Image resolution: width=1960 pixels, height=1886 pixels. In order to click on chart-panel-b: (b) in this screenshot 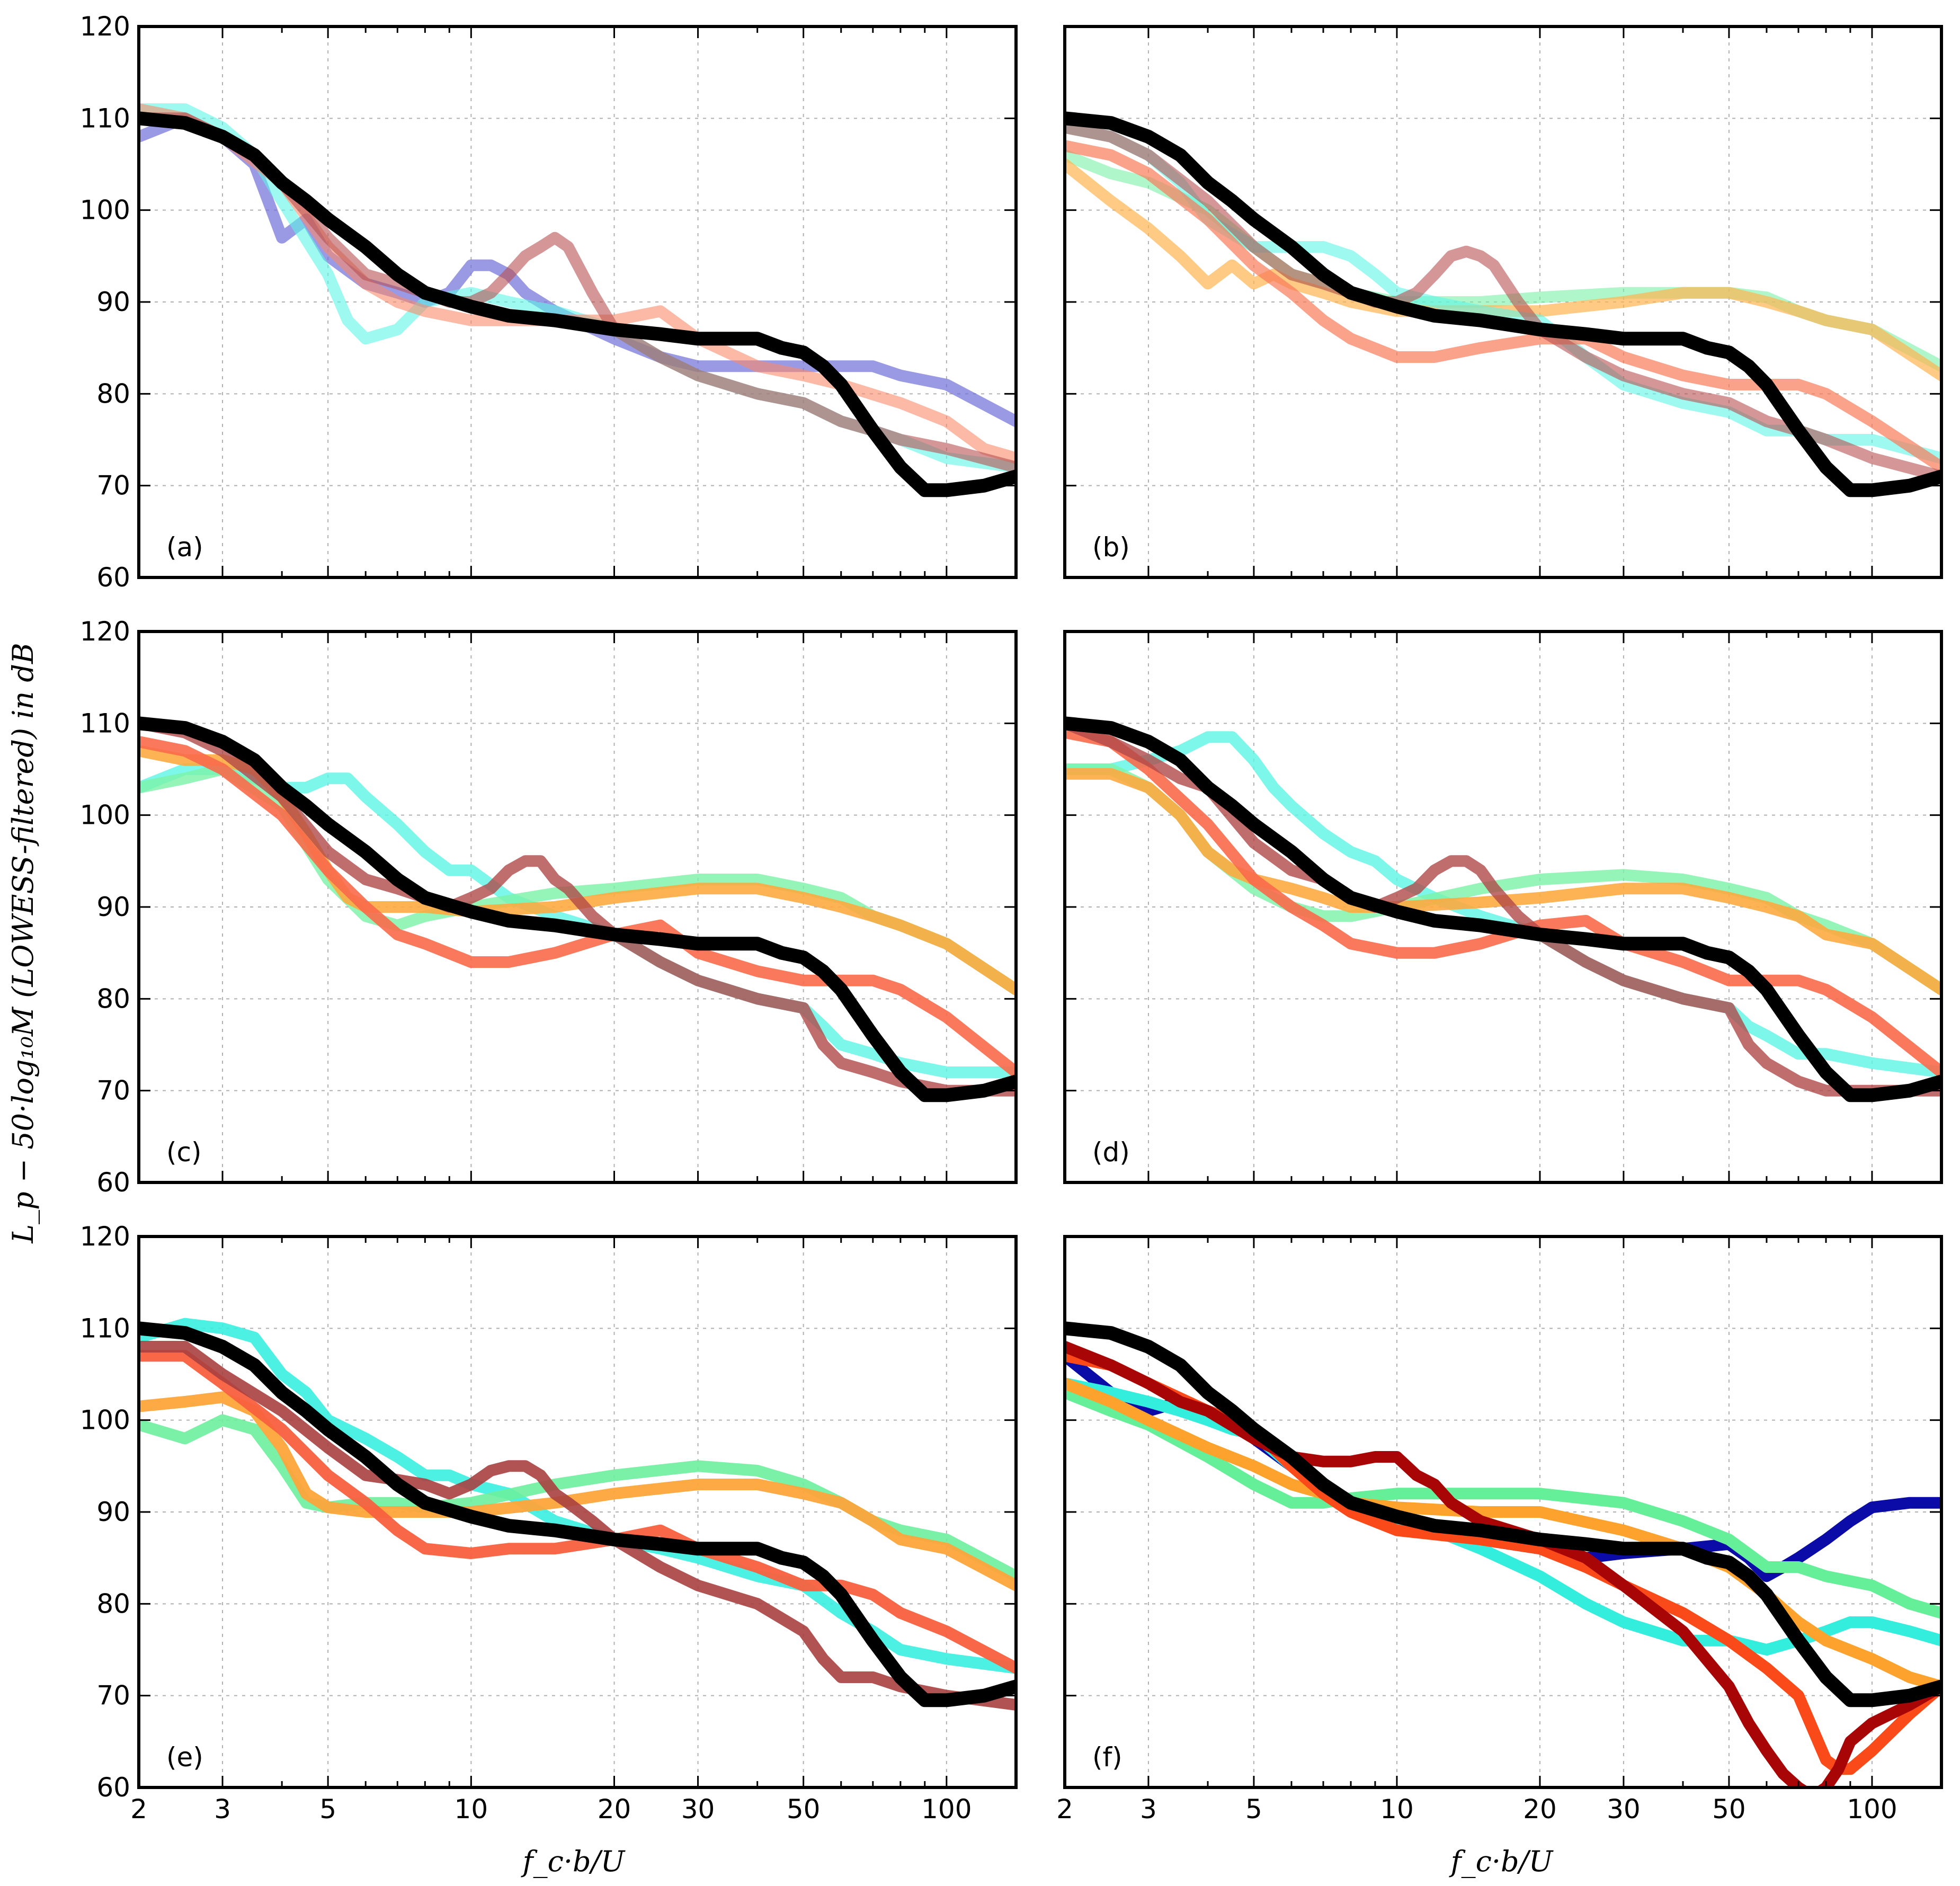, I will do `click(1503, 302)`.